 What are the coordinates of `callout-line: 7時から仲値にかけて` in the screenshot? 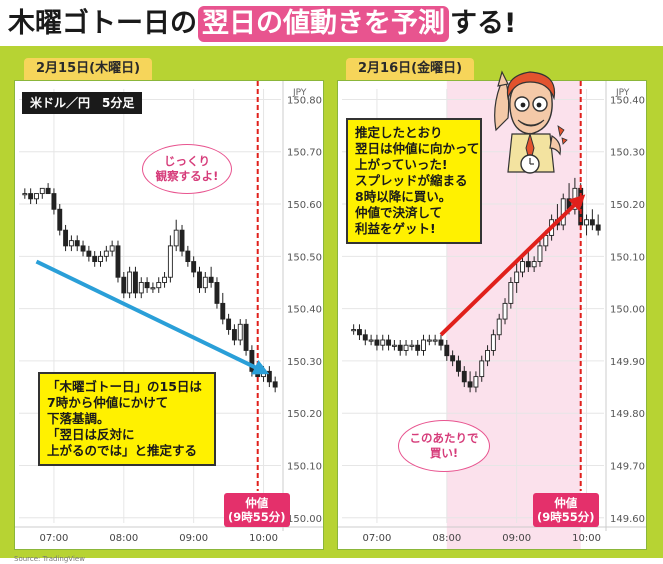 It's located at (108, 402).